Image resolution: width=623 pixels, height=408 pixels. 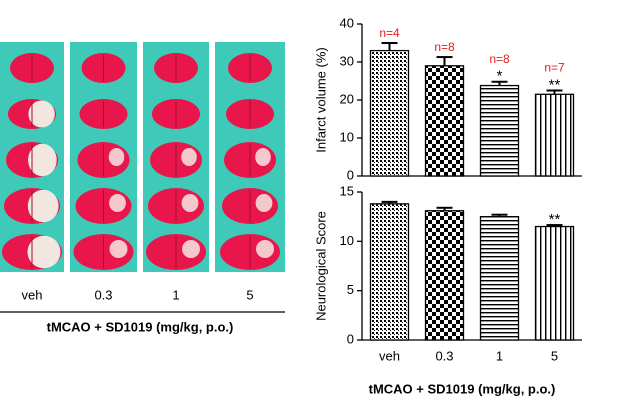 What do you see at coordinates (347, 190) in the screenshot?
I see `y-tick-label: 15` at bounding box center [347, 190].